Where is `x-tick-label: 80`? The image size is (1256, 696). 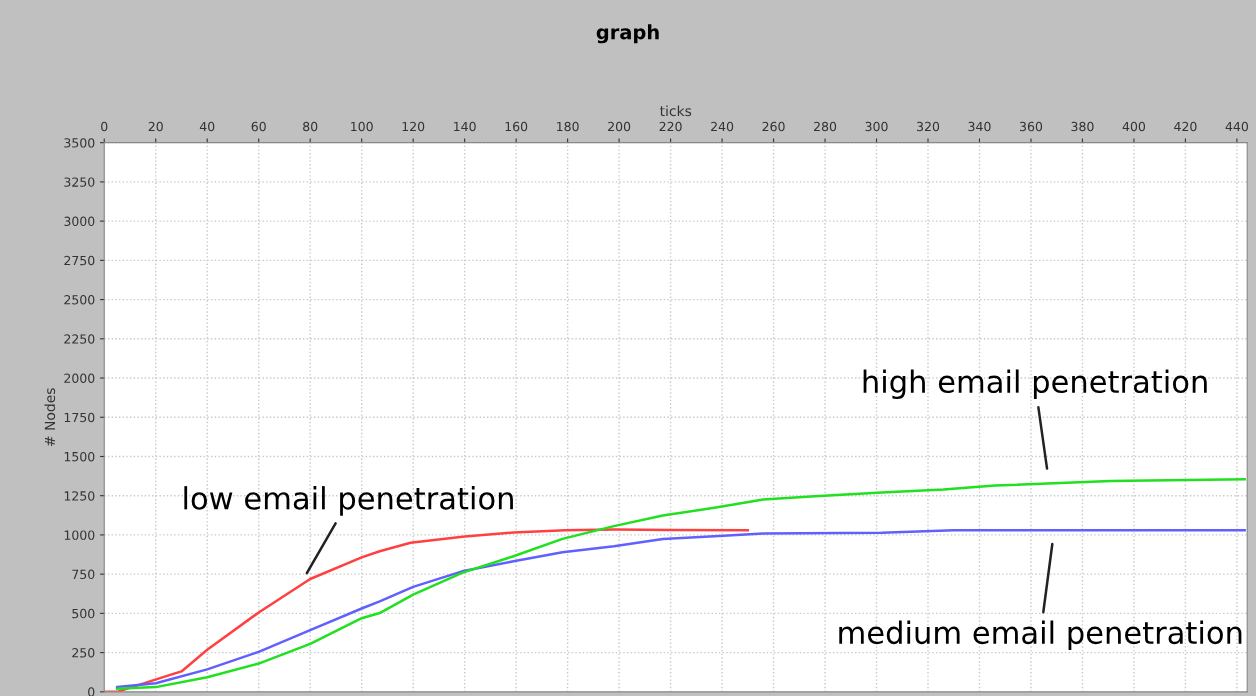
x-tick-label: 80 is located at coordinates (310, 126).